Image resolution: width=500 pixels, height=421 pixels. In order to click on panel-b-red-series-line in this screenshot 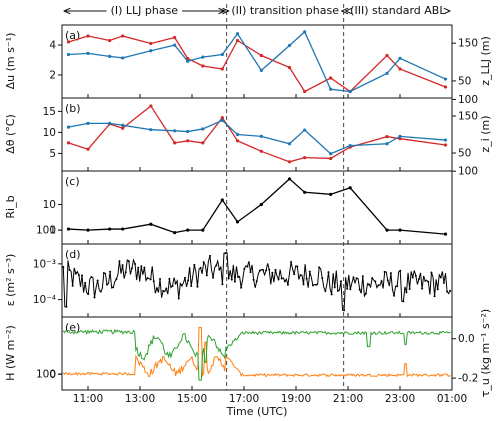, I will do `click(257, 133)`.